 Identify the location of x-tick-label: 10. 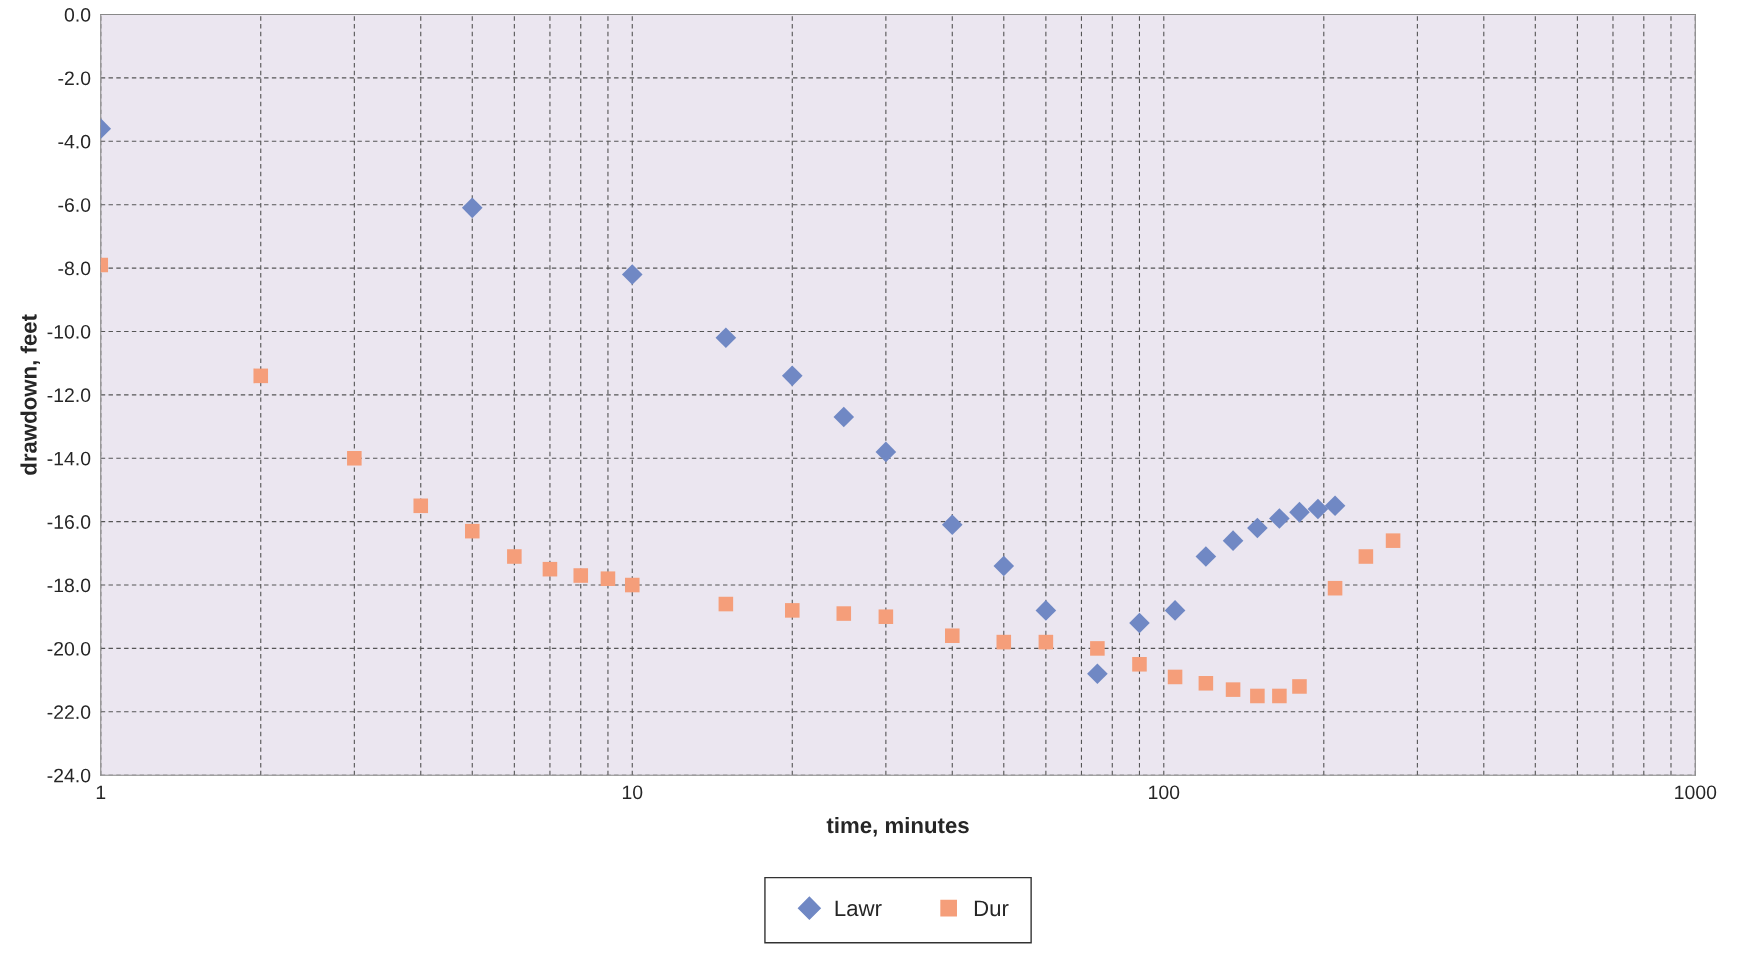
(632, 792).